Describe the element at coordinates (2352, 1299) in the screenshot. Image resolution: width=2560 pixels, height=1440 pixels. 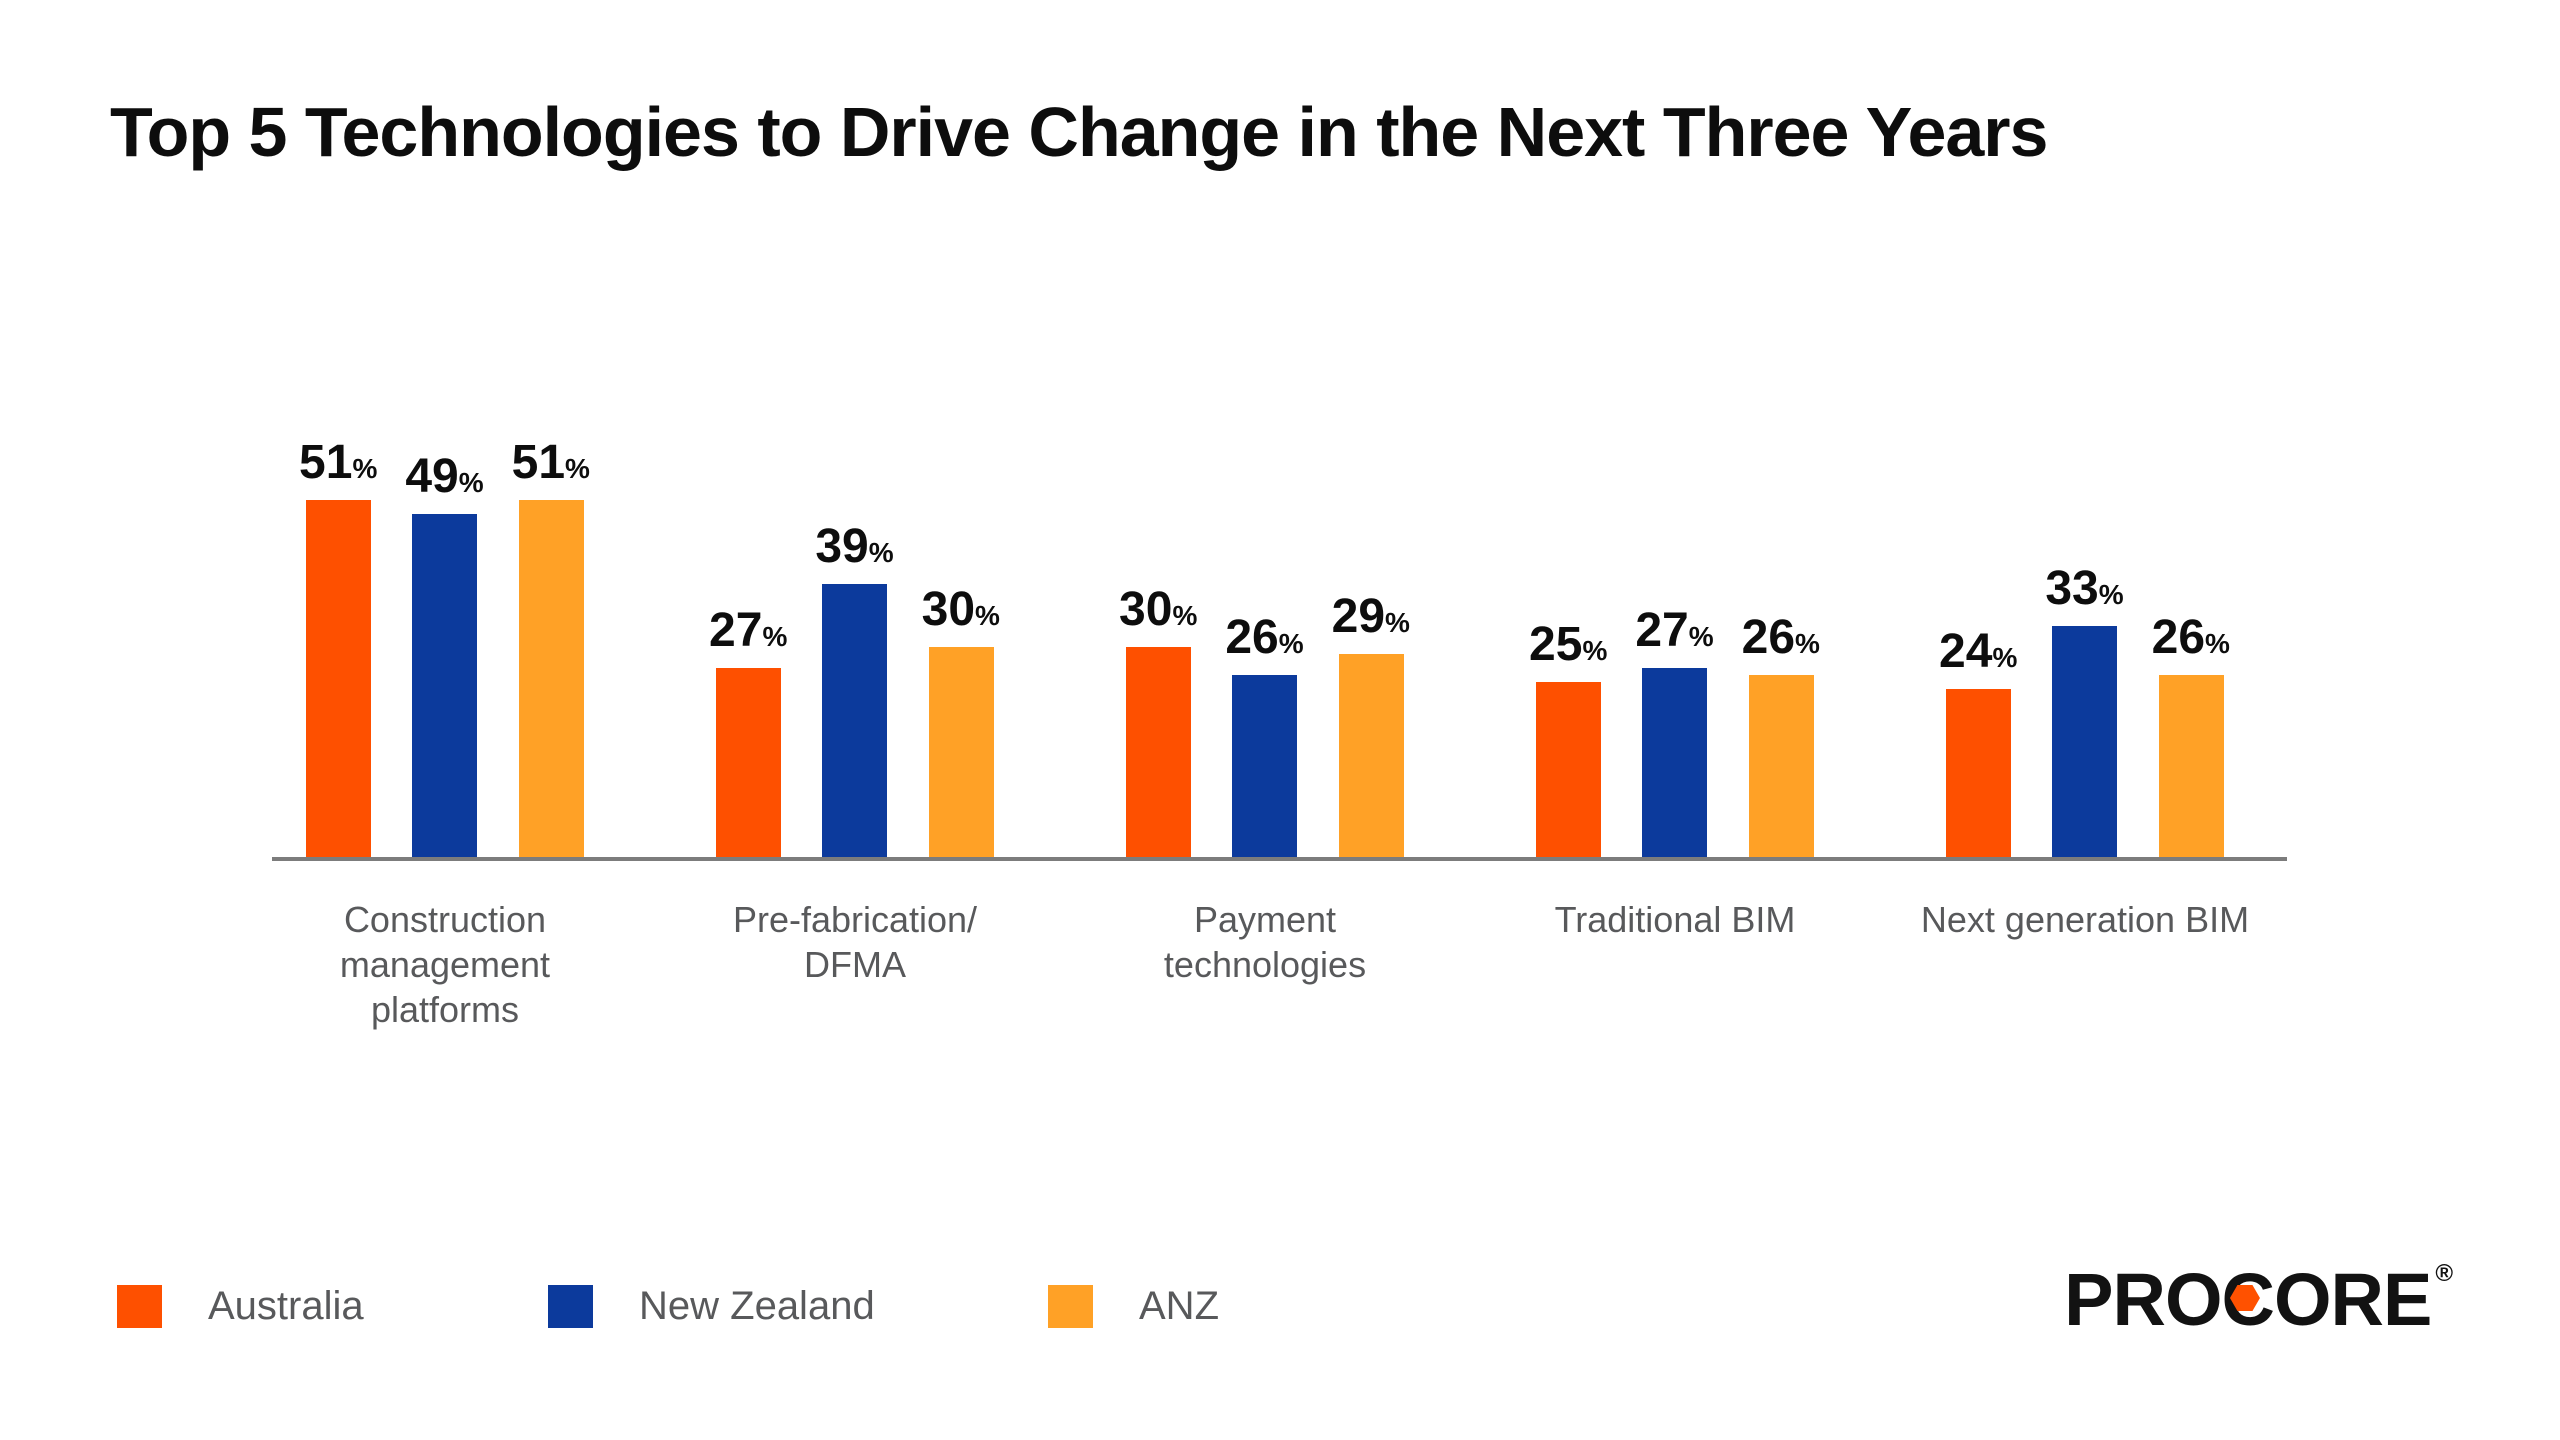
I see `logo-text-right: ORE` at that location.